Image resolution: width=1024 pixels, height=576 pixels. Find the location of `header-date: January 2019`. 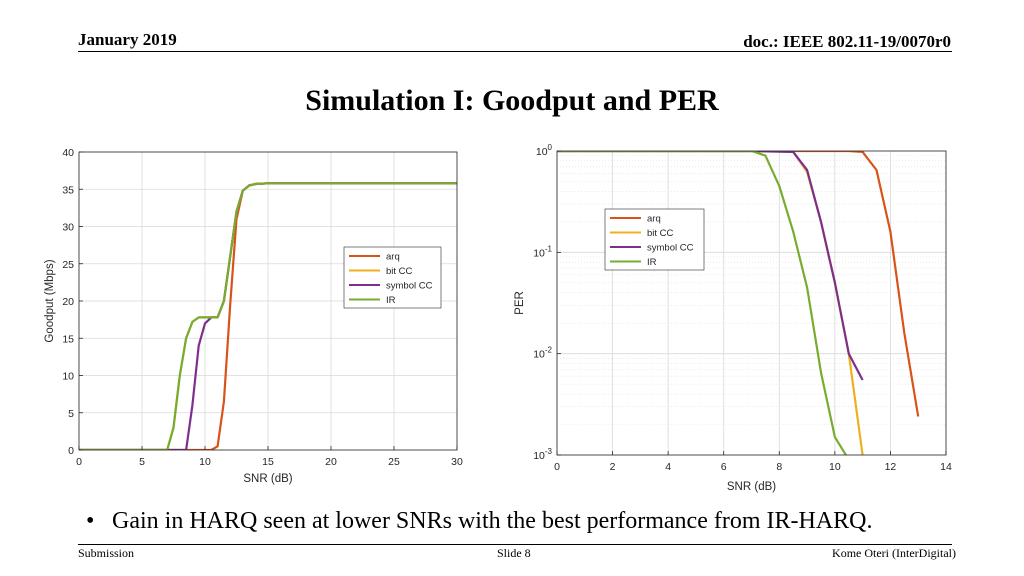

header-date: January 2019 is located at coordinates (127, 39).